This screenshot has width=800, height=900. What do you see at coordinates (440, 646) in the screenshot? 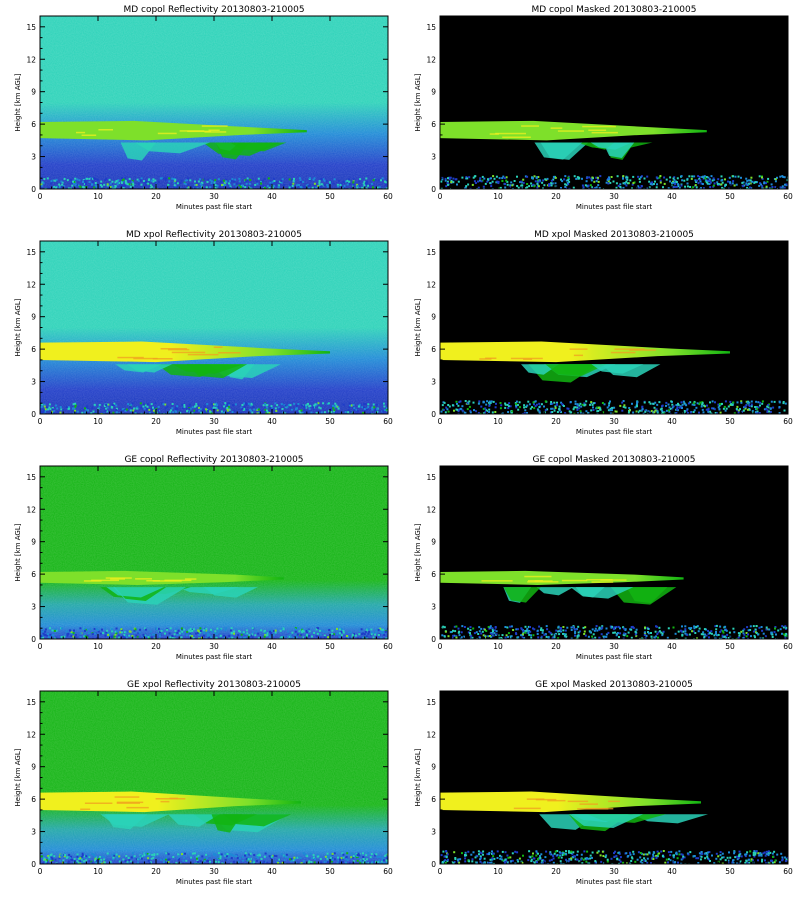
I see `x-tick-label: 0` at bounding box center [440, 646].